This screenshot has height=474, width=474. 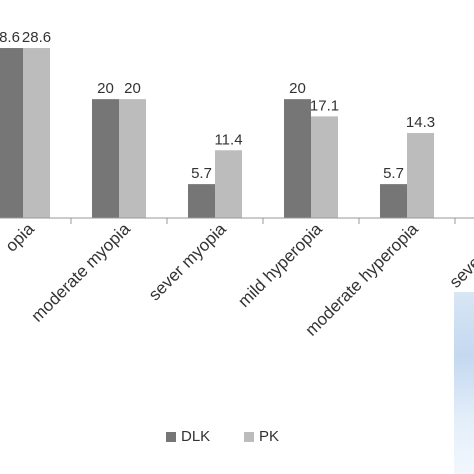 I want to click on value-label-pk-mild-myopia: 28.6, so click(x=36, y=37).